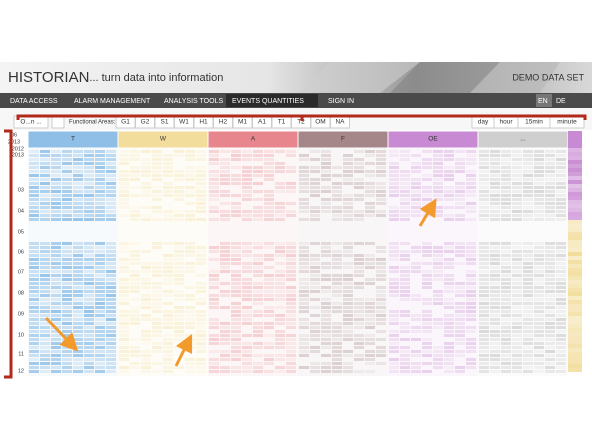 This screenshot has width=592, height=444. I want to click on resolution-button: 15min, so click(534, 122).